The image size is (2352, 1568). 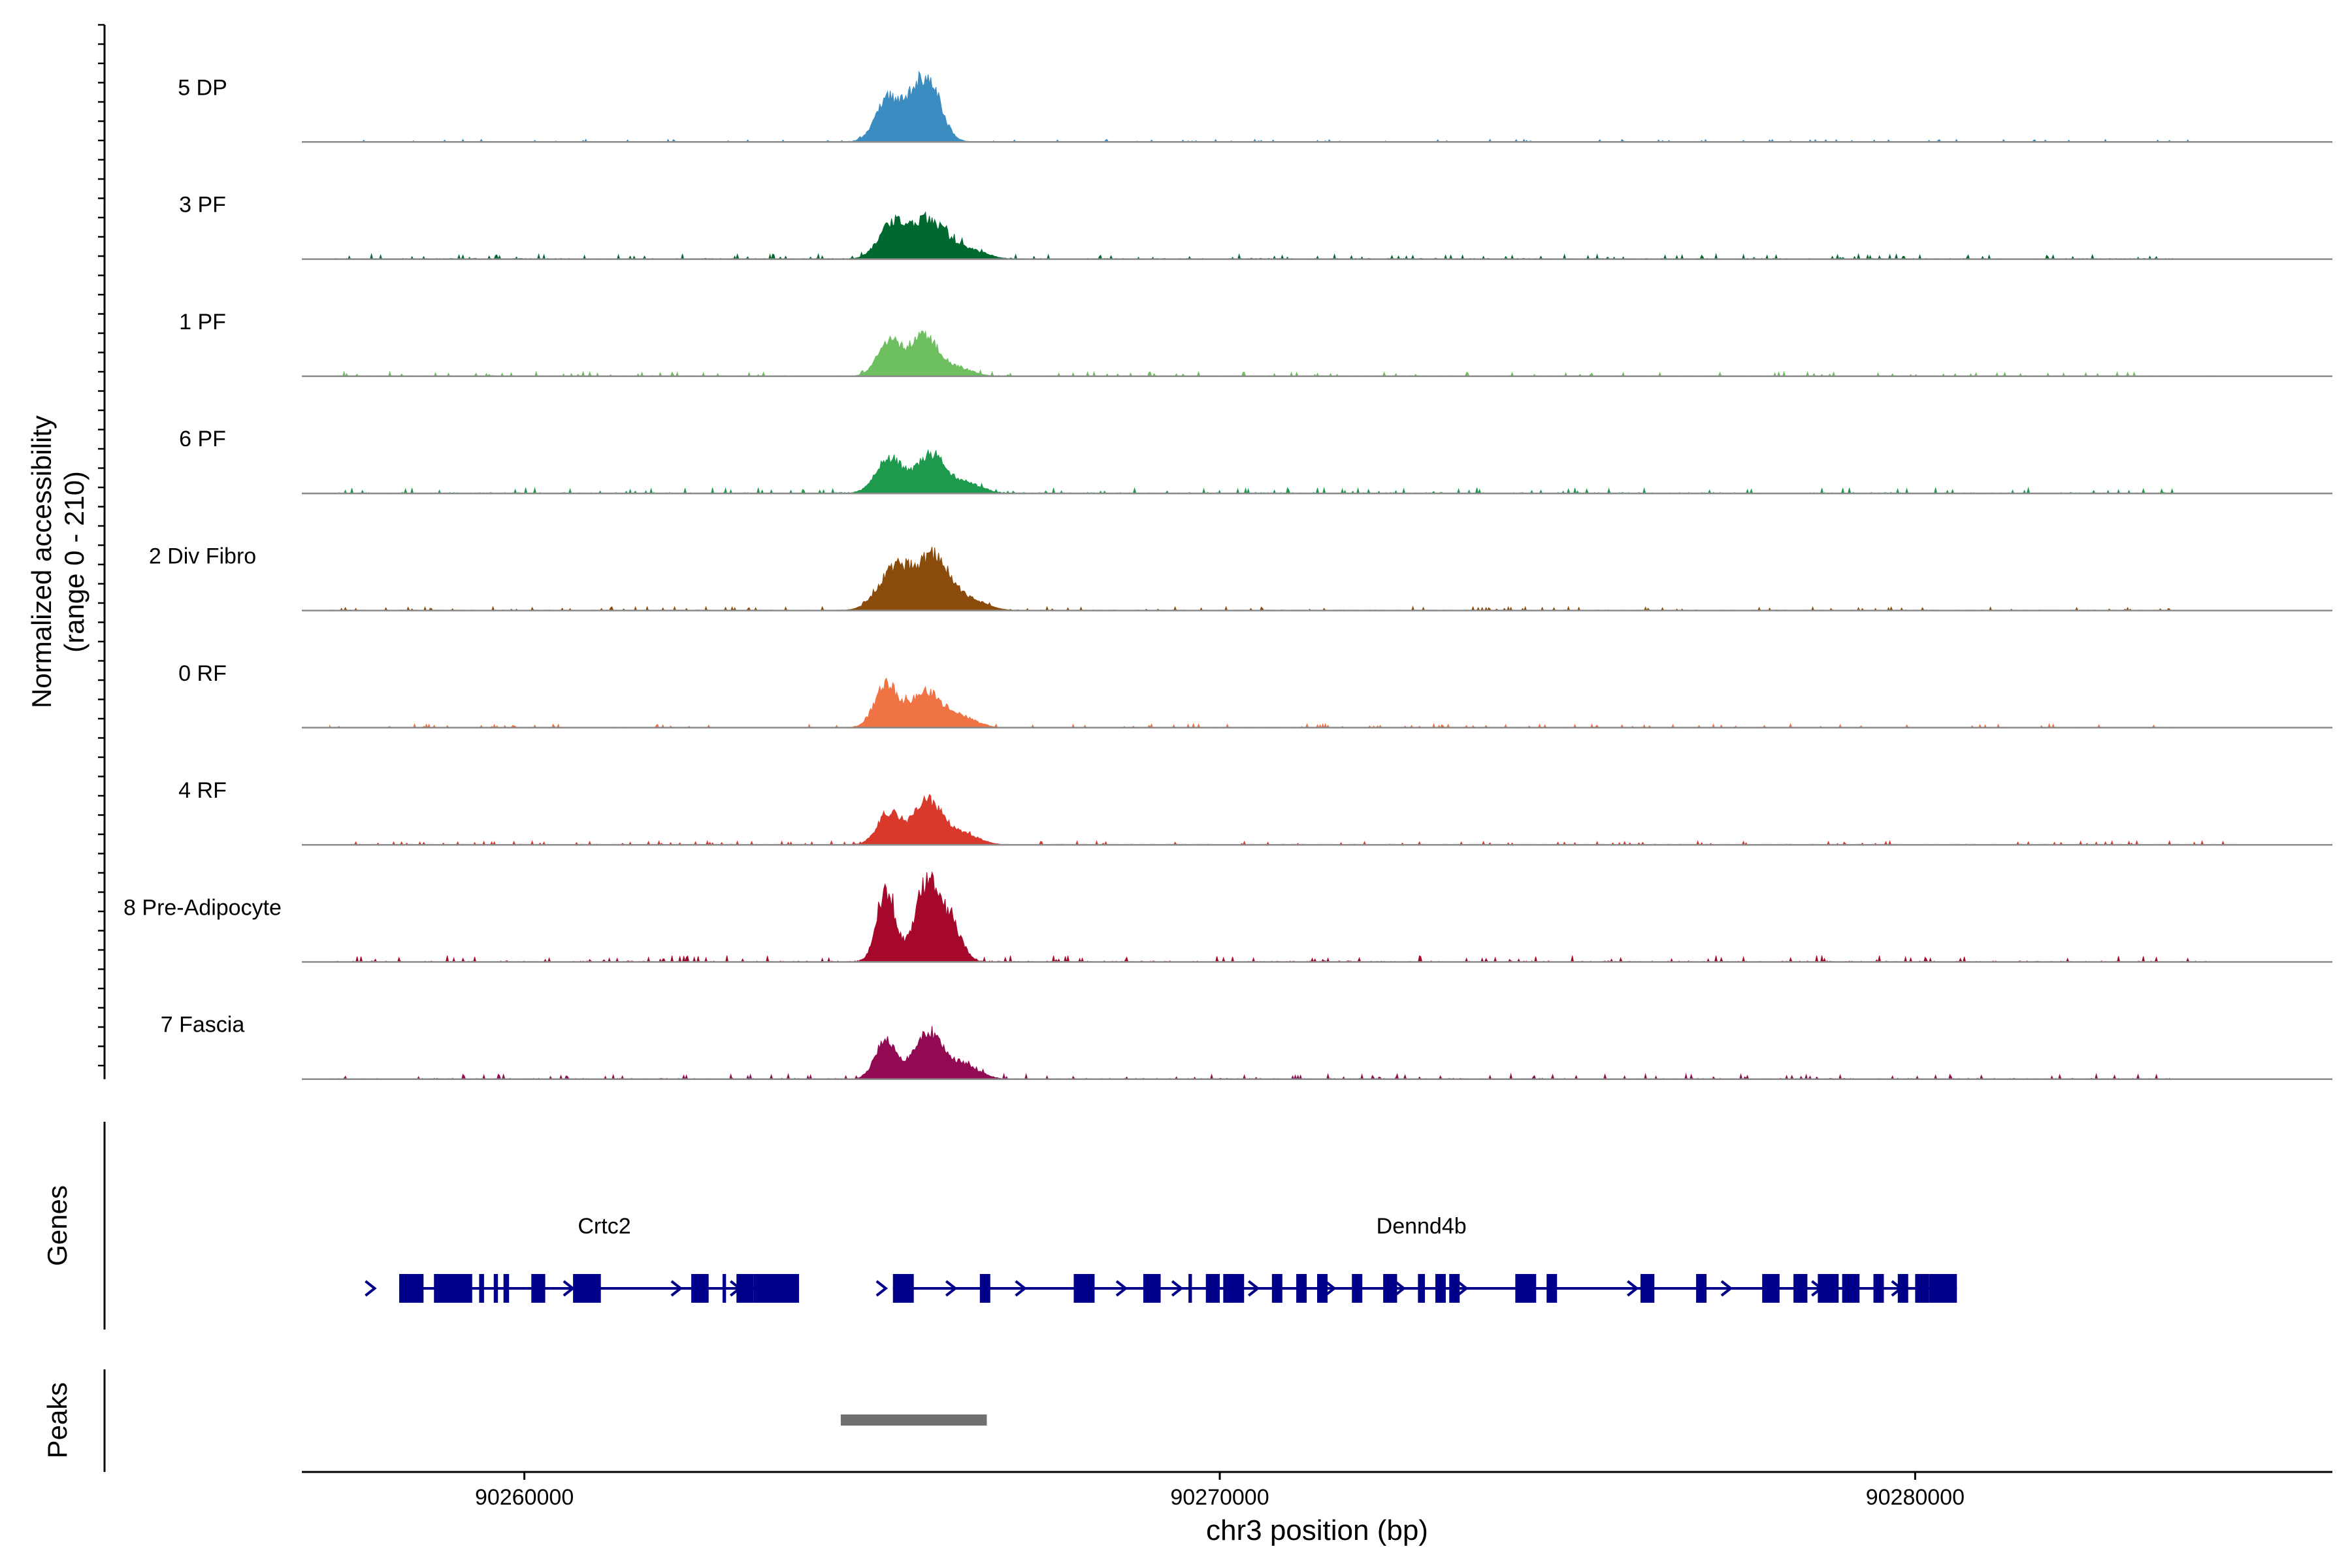 I want to click on coverage-track: 7 Fascia, so click(x=1246, y=1047).